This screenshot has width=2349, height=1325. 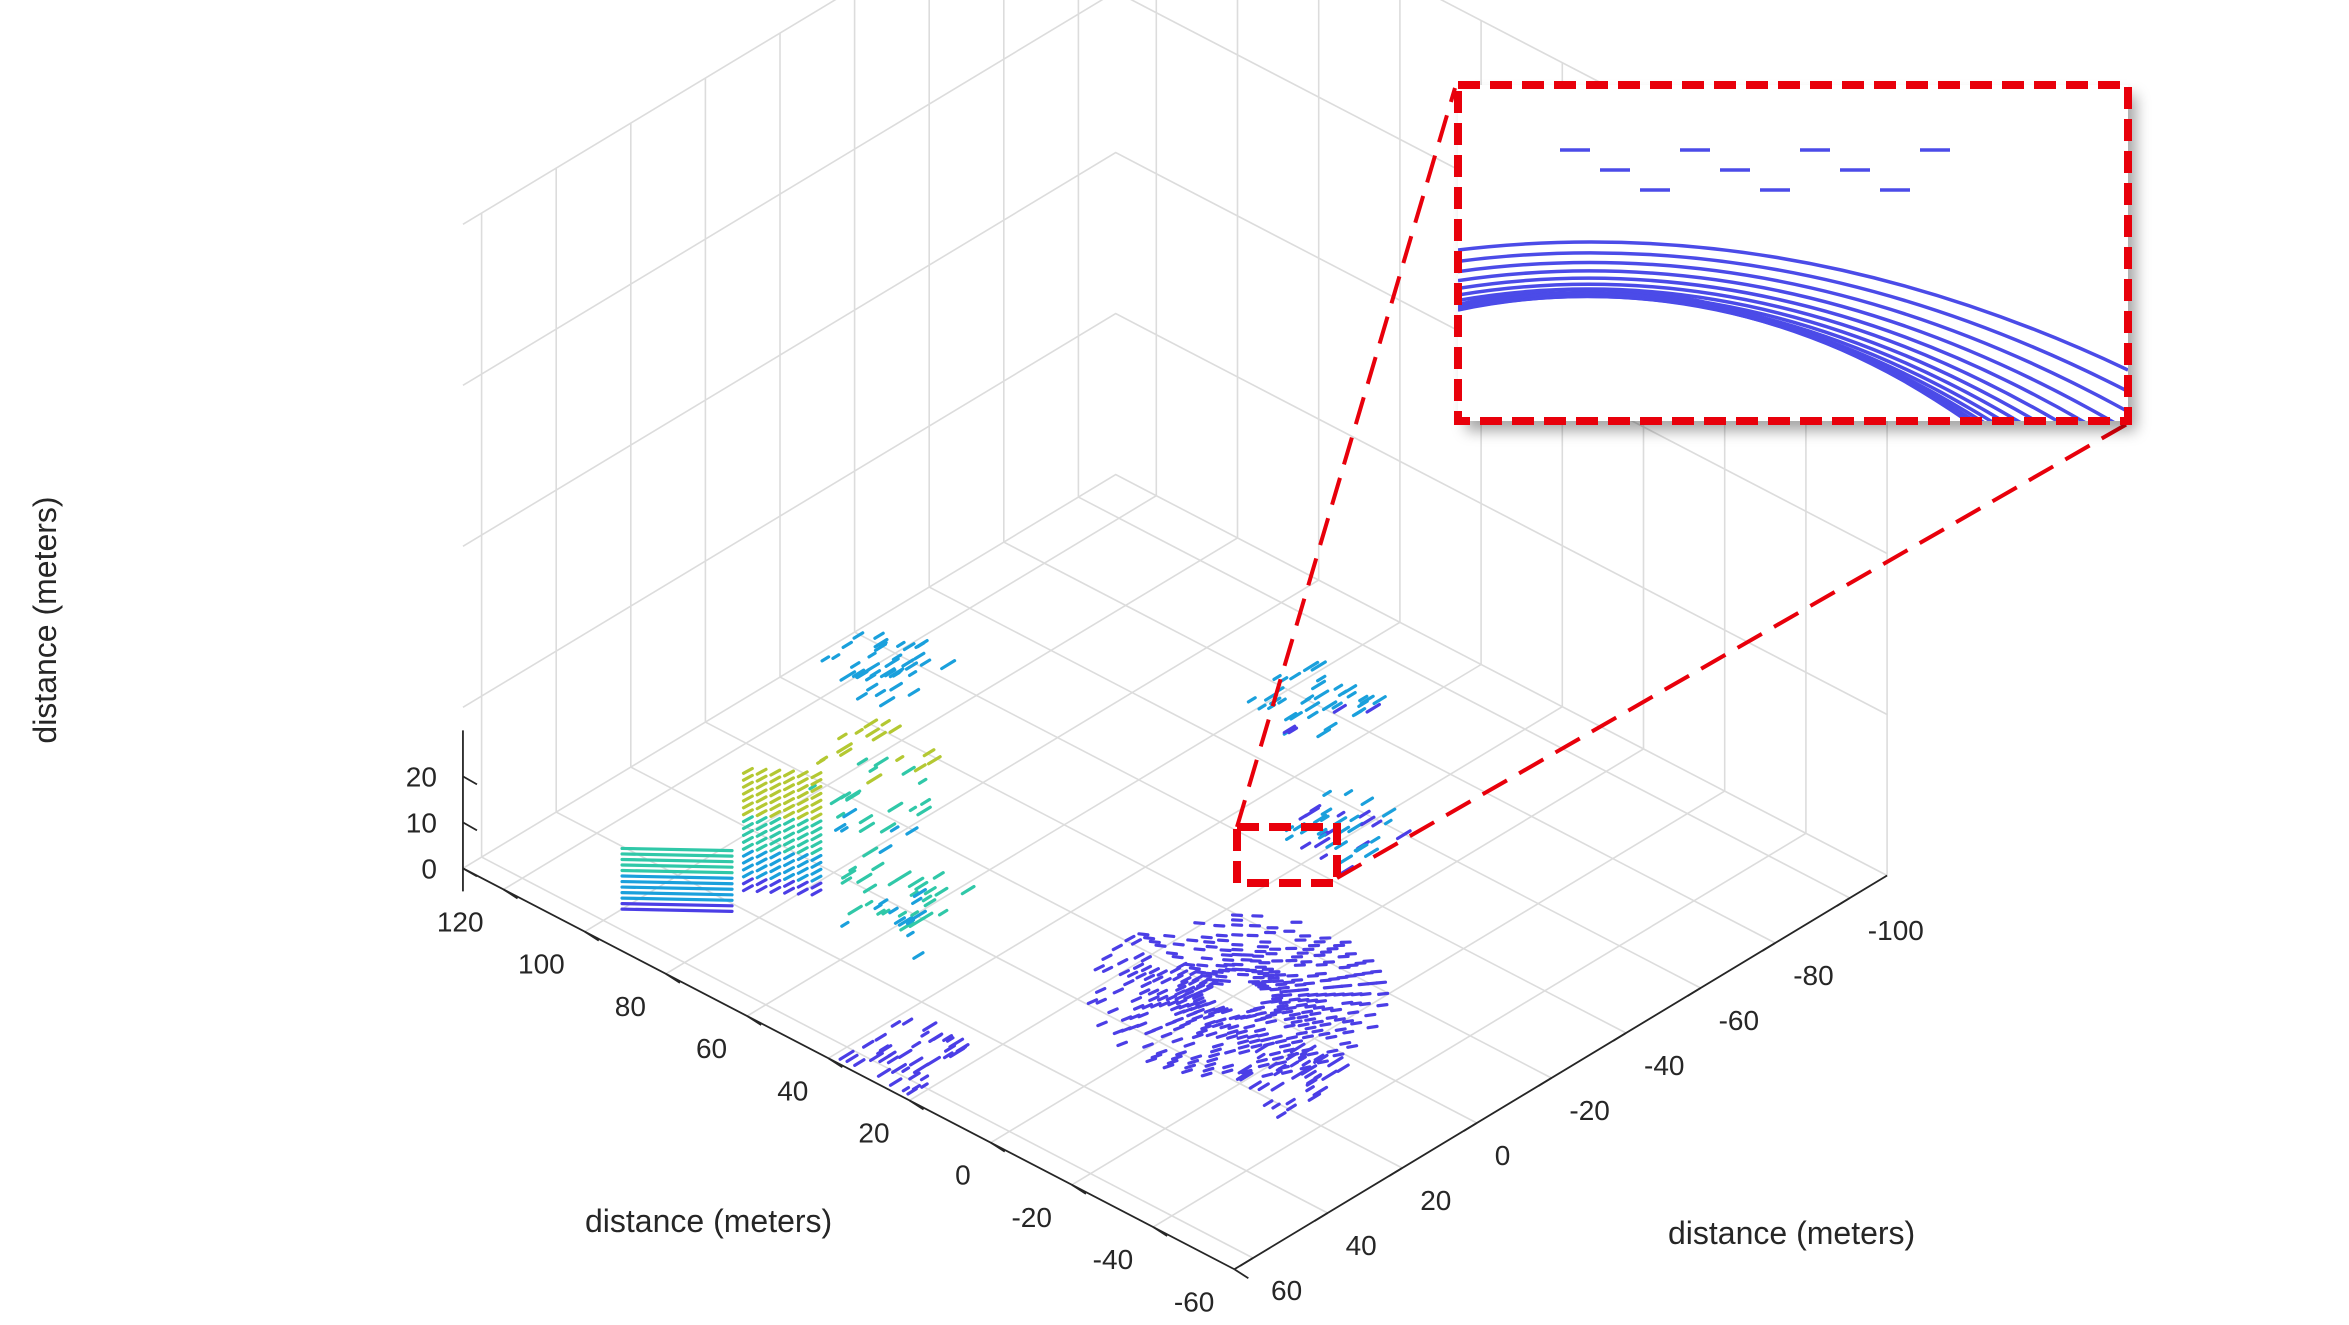 What do you see at coordinates (1073, 819) in the screenshot?
I see `floor-gridline-x` at bounding box center [1073, 819].